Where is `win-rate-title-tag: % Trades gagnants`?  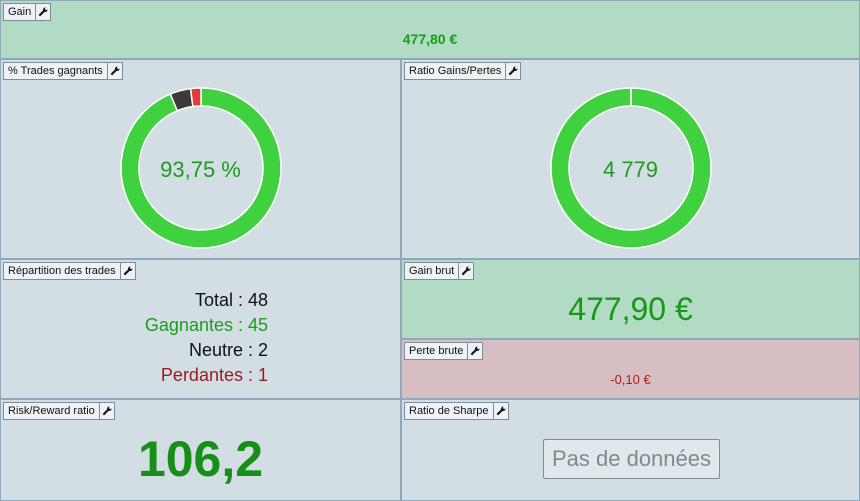
win-rate-title-tag: % Trades gagnants is located at coordinates (63, 71).